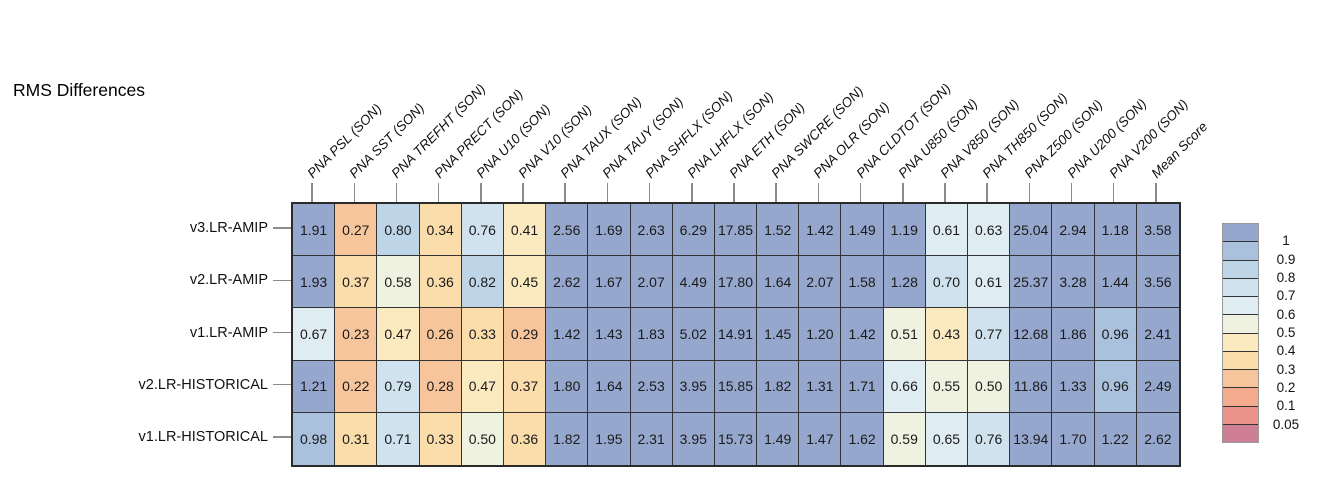 This screenshot has width=1319, height=496. Describe the element at coordinates (947, 334) in the screenshot. I see `heatmap-cell: 0.43` at that location.